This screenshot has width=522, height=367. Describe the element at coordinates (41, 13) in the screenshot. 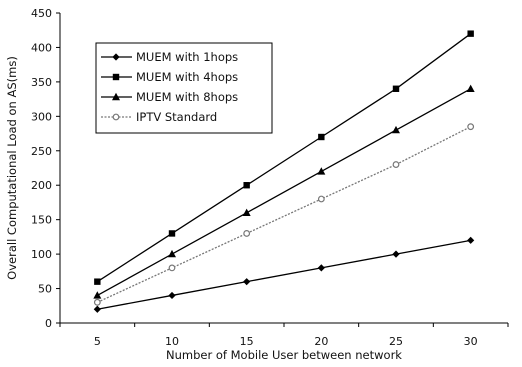

I see `y-tick-label: 450` at that location.